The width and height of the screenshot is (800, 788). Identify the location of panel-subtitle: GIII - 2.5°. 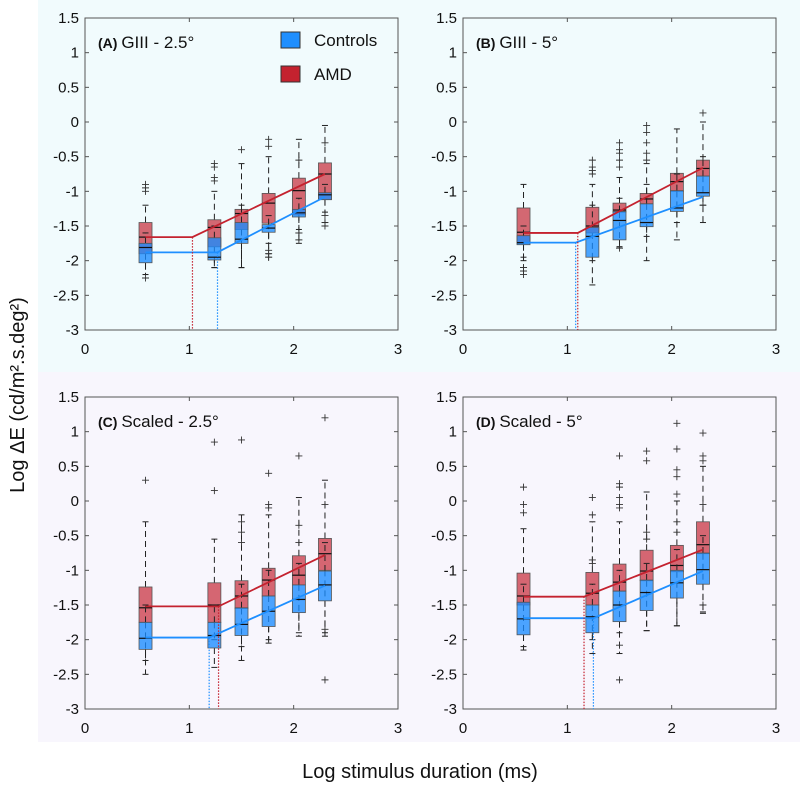
(157, 42).